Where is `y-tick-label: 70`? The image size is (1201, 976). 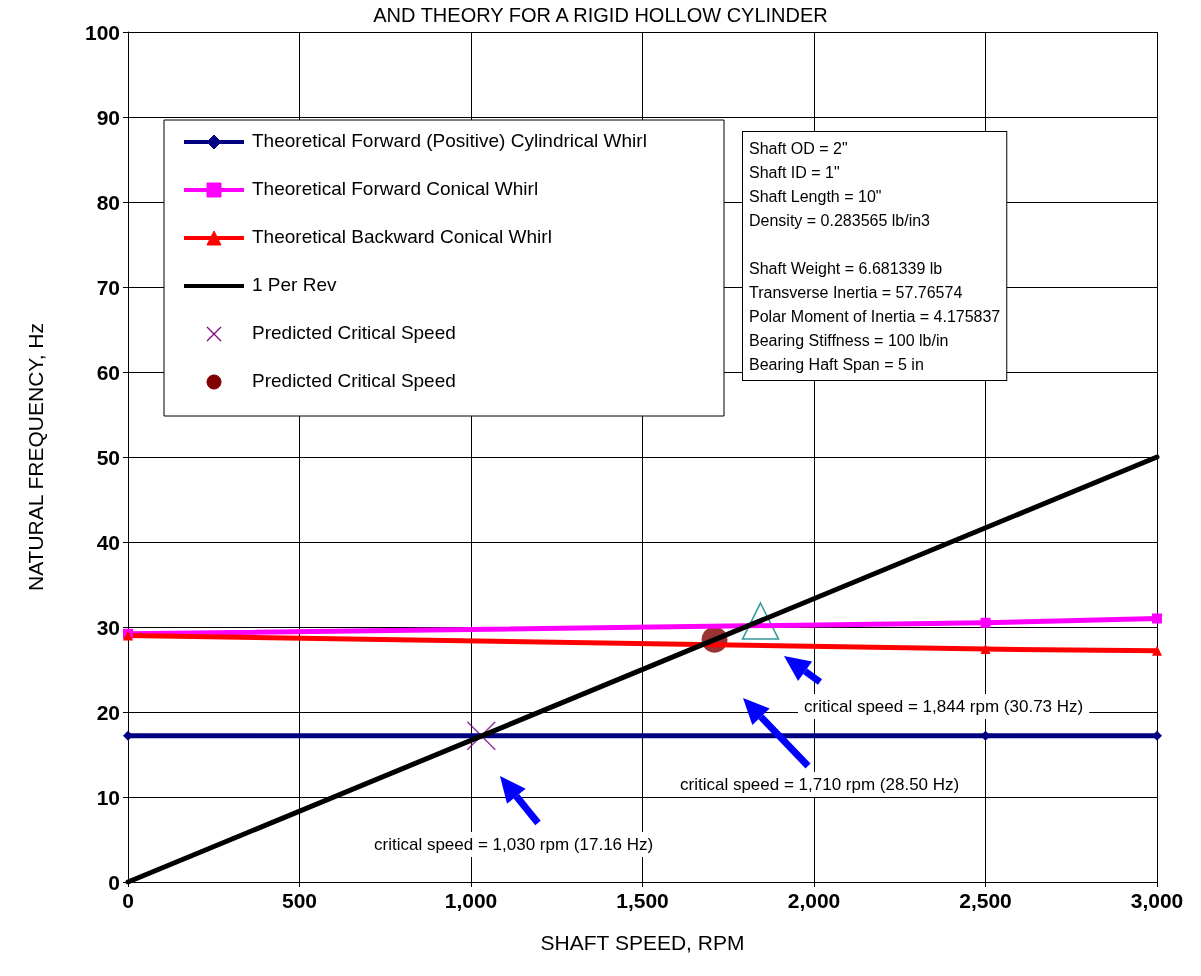 y-tick-label: 70 is located at coordinates (108, 287).